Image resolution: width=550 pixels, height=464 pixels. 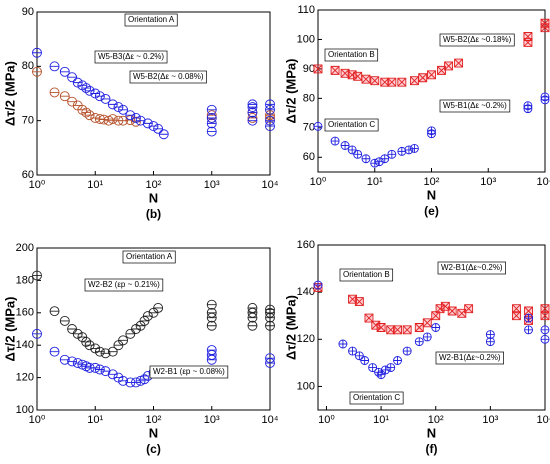 What do you see at coordinates (131, 56) in the screenshot?
I see `annotation: W5-B3(Δε ~ 0.2%)` at bounding box center [131, 56].